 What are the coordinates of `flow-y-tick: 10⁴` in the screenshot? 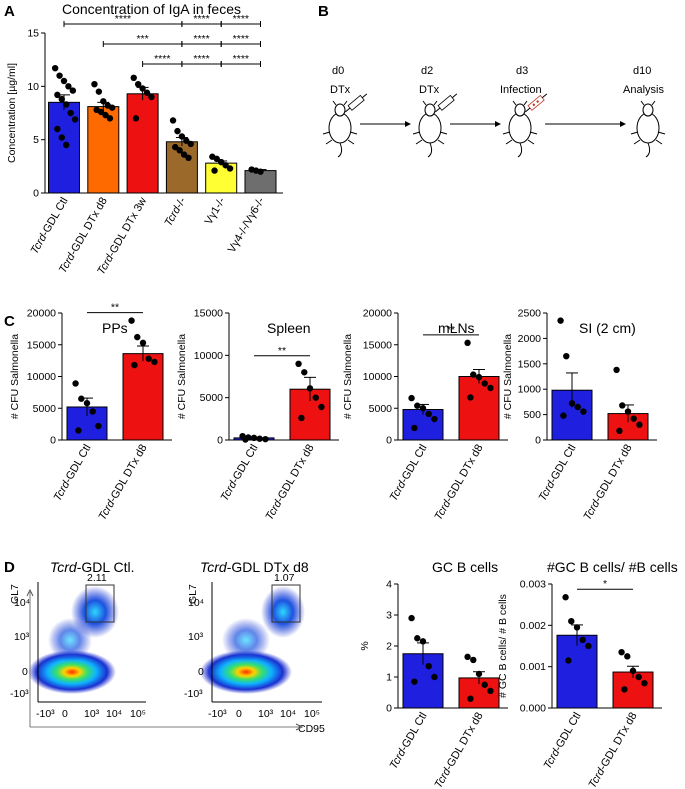 It's located at (22, 603).